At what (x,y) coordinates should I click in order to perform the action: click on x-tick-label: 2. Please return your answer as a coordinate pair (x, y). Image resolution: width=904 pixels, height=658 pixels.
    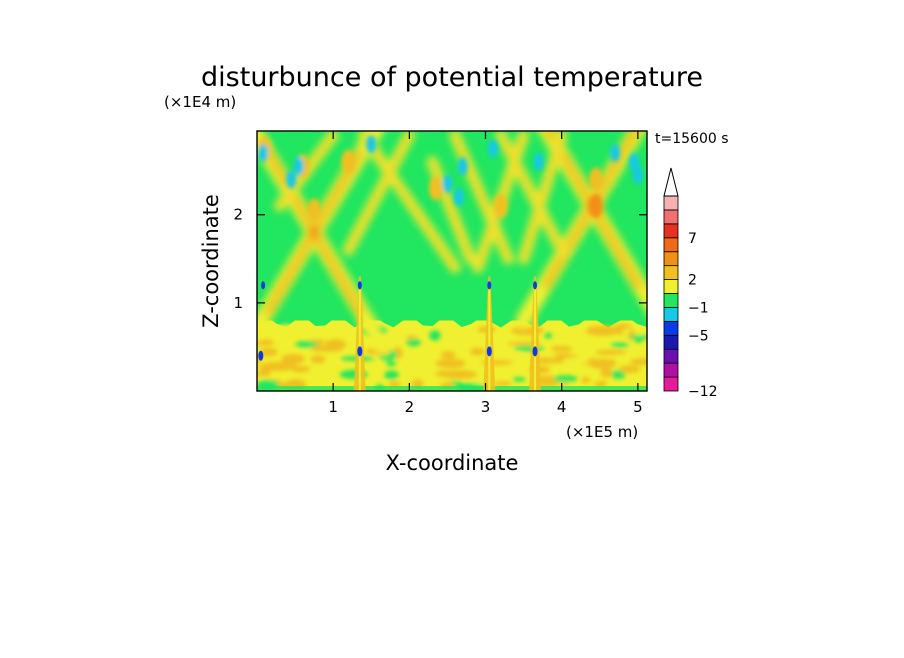
    Looking at the image, I should click on (410, 407).